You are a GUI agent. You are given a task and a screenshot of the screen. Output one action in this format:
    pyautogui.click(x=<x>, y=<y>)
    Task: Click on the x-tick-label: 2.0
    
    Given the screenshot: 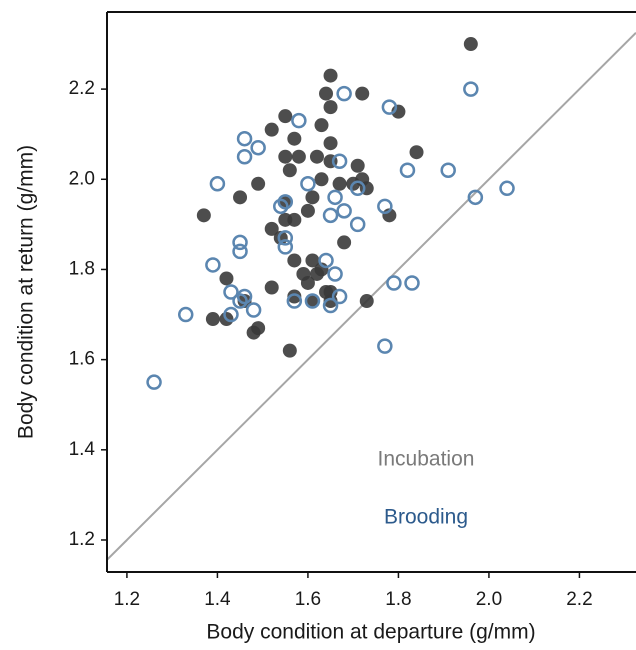 What is the action you would take?
    pyautogui.click(x=489, y=599)
    